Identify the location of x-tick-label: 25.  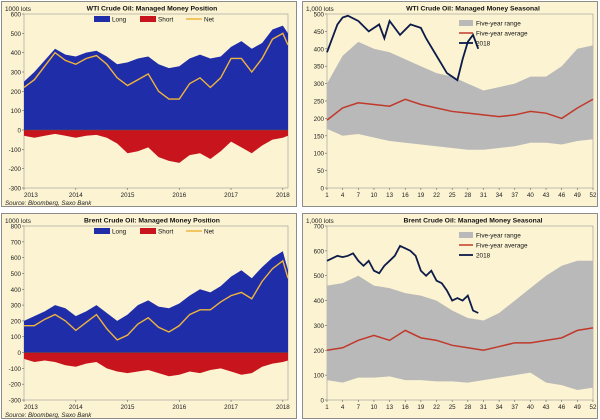
(452, 407).